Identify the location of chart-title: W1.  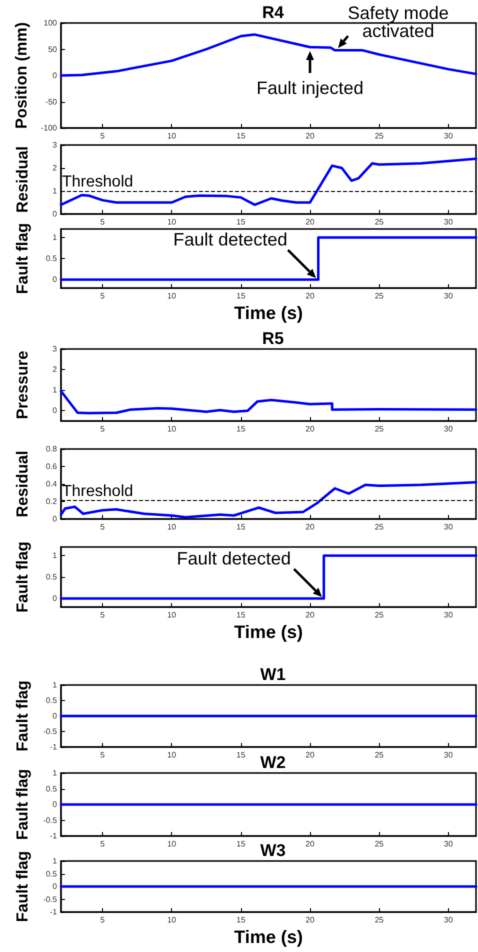
(273, 674).